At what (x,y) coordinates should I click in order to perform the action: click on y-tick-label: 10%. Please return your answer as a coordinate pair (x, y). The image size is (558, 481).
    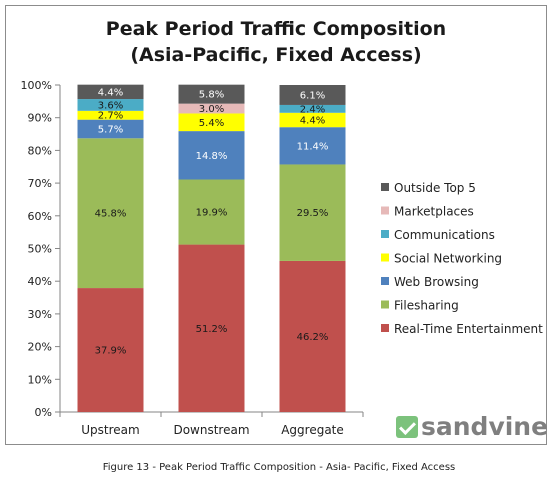
    Looking at the image, I should click on (40, 379).